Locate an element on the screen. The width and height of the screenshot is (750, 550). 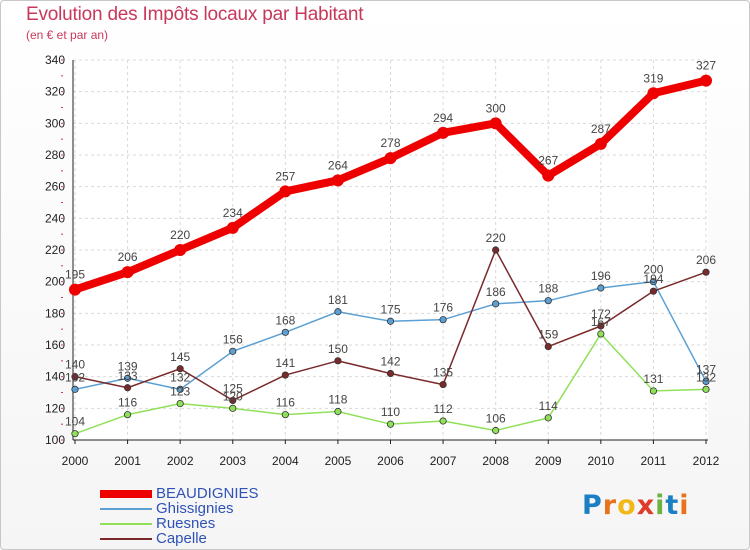
legend-label: Ghissignies is located at coordinates (195, 508).